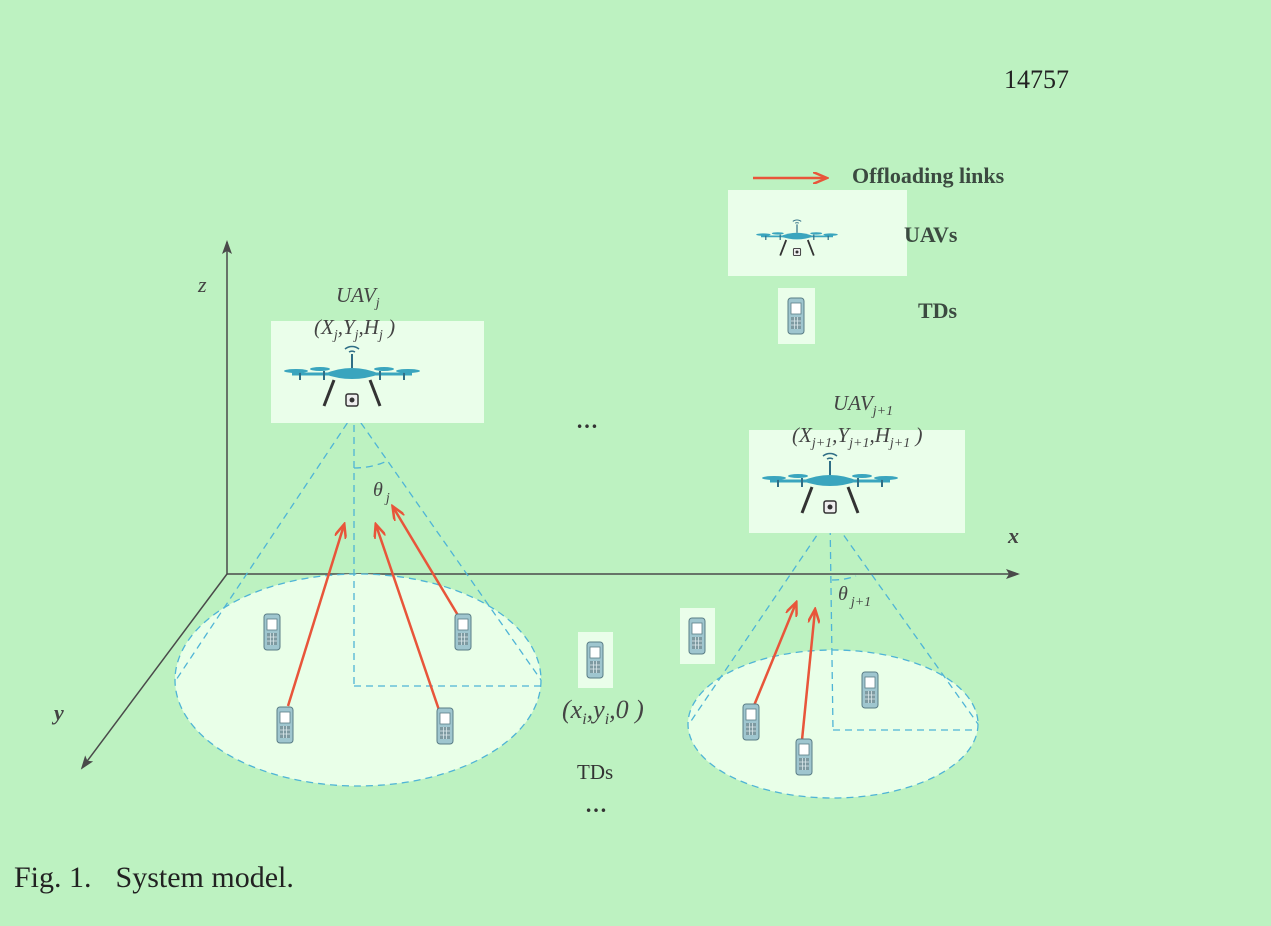  I want to click on offloading-links-j, so click(373, 609).